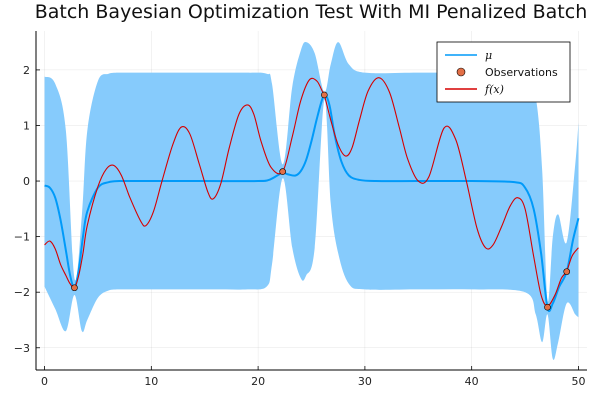 The width and height of the screenshot is (600, 400). What do you see at coordinates (22, 348) in the screenshot?
I see `y-tick-label: −3` at bounding box center [22, 348].